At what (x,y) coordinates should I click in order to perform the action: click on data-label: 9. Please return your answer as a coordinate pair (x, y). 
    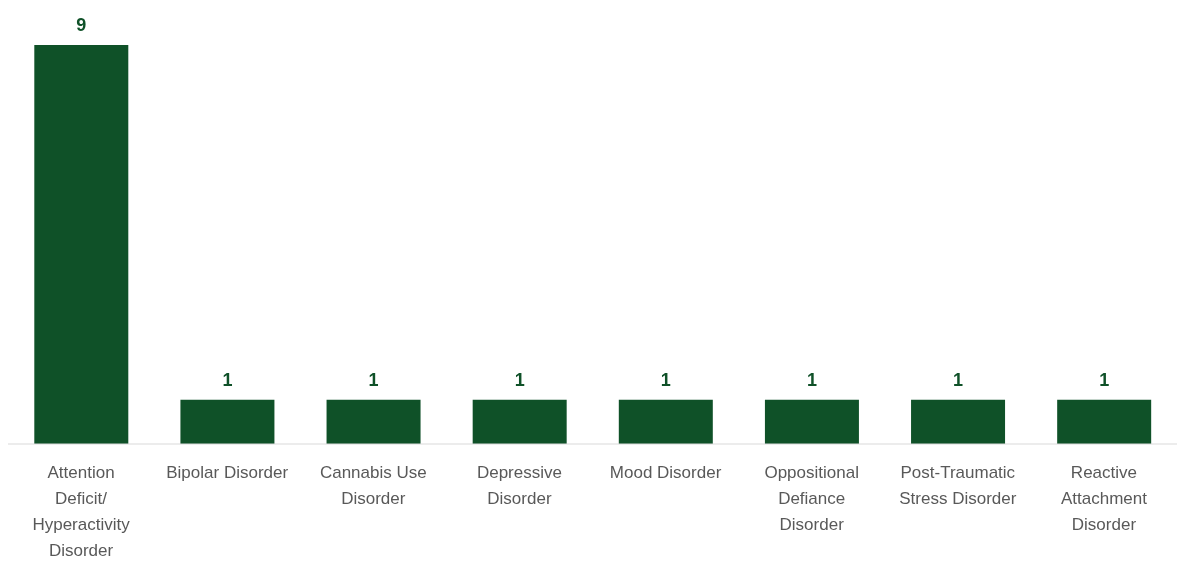
    Looking at the image, I should click on (81, 25).